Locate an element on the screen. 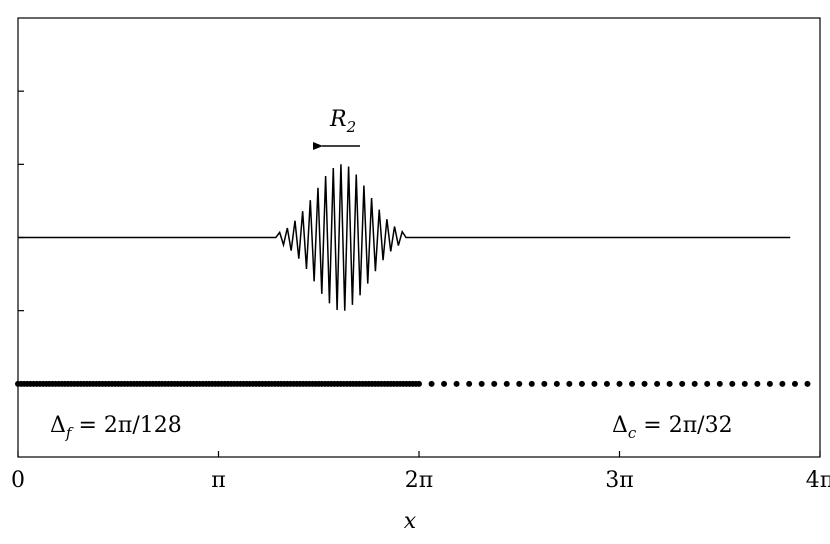 The height and width of the screenshot is (544, 830). annotation-sub: c is located at coordinates (632, 433).